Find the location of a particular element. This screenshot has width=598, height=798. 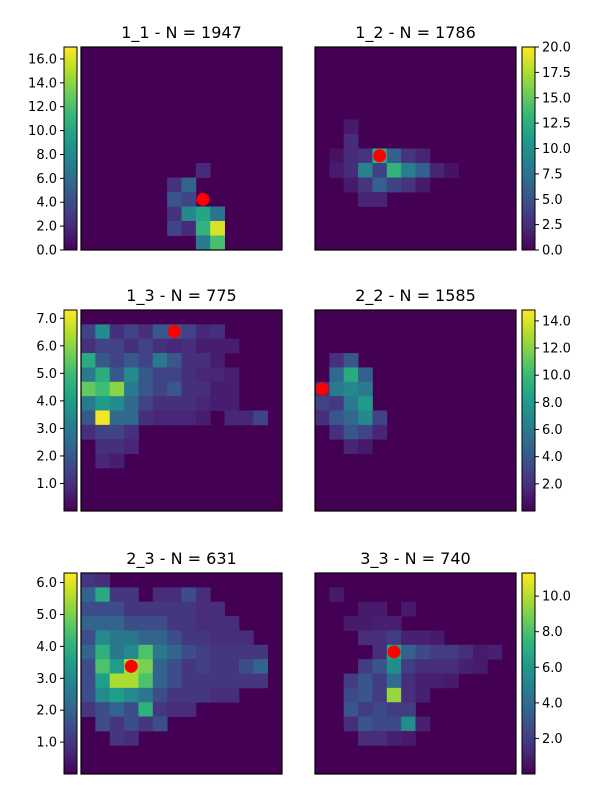

colorbar-tick-label: 3.0 is located at coordinates (46, 429).